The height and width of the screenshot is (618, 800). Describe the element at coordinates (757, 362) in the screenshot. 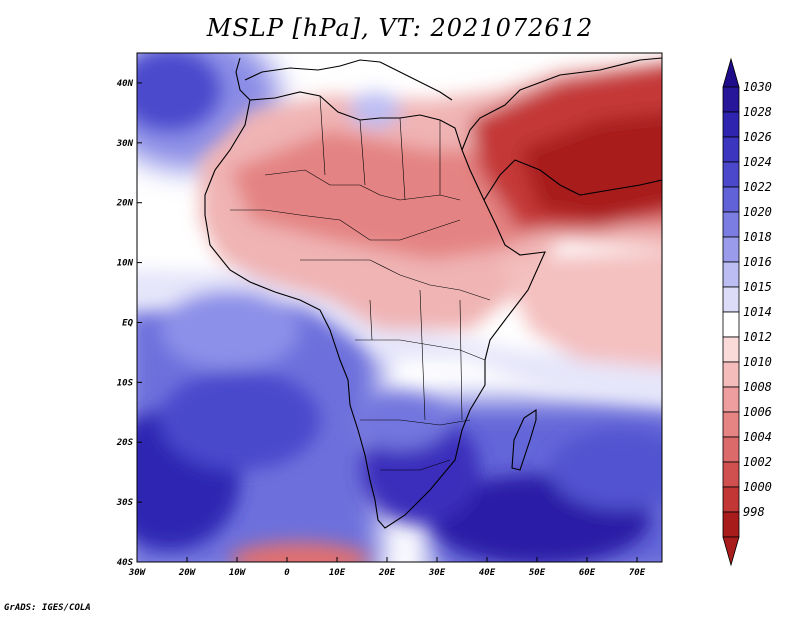

I see `colorbar-label: 1010` at that location.